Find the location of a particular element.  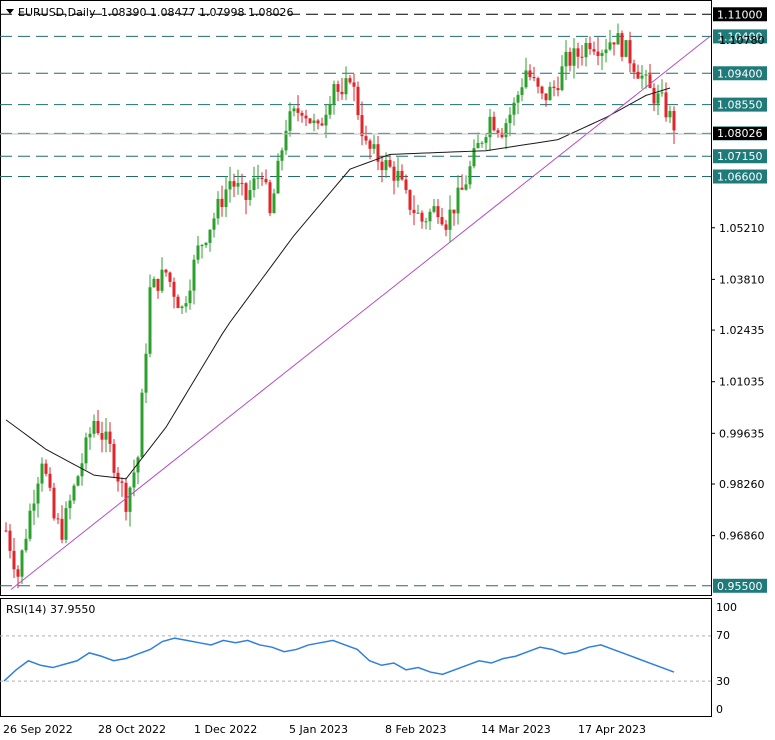

x-label: 28 Oct 2022 is located at coordinates (132, 729).